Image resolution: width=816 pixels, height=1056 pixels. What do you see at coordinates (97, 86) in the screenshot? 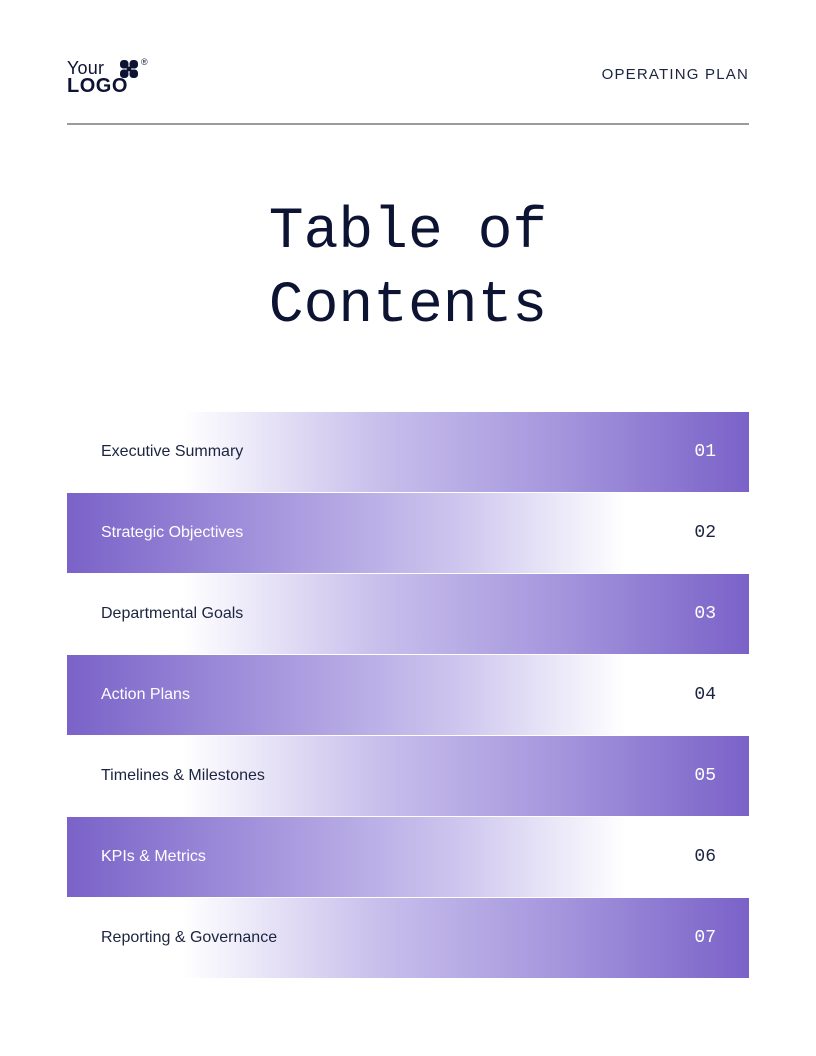
I see `logo-text-logo: LOGO` at bounding box center [97, 86].